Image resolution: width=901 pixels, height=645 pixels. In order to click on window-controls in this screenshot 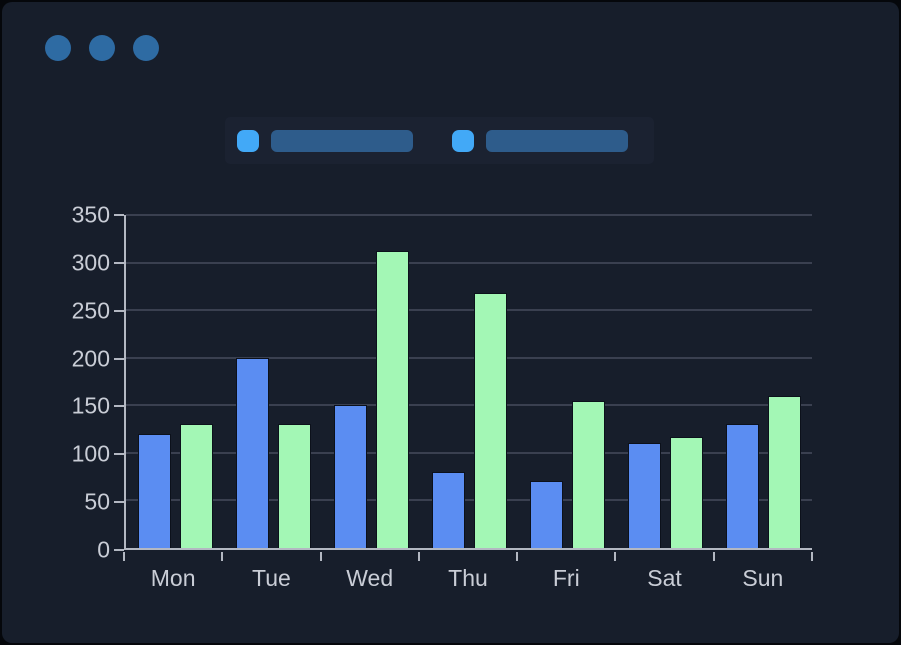, I will do `click(102, 48)`.